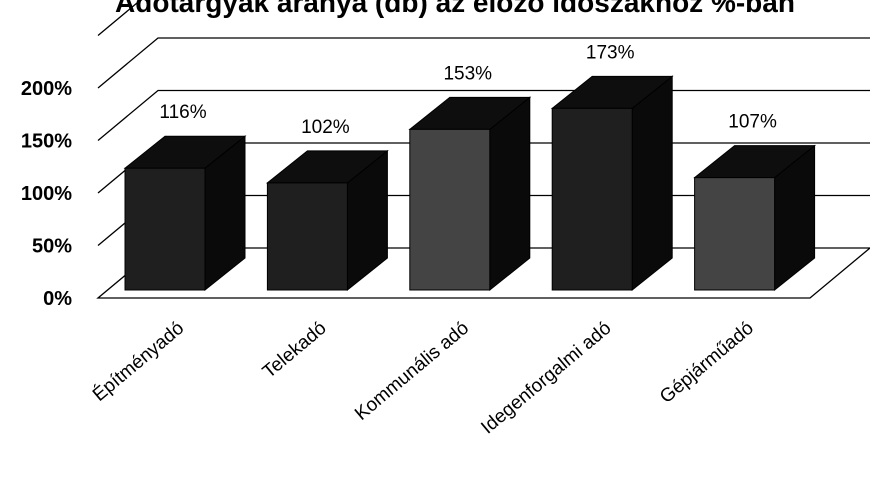 This screenshot has height=488, width=870. What do you see at coordinates (46, 89) in the screenshot?
I see `y-tick-label: 200%` at bounding box center [46, 89].